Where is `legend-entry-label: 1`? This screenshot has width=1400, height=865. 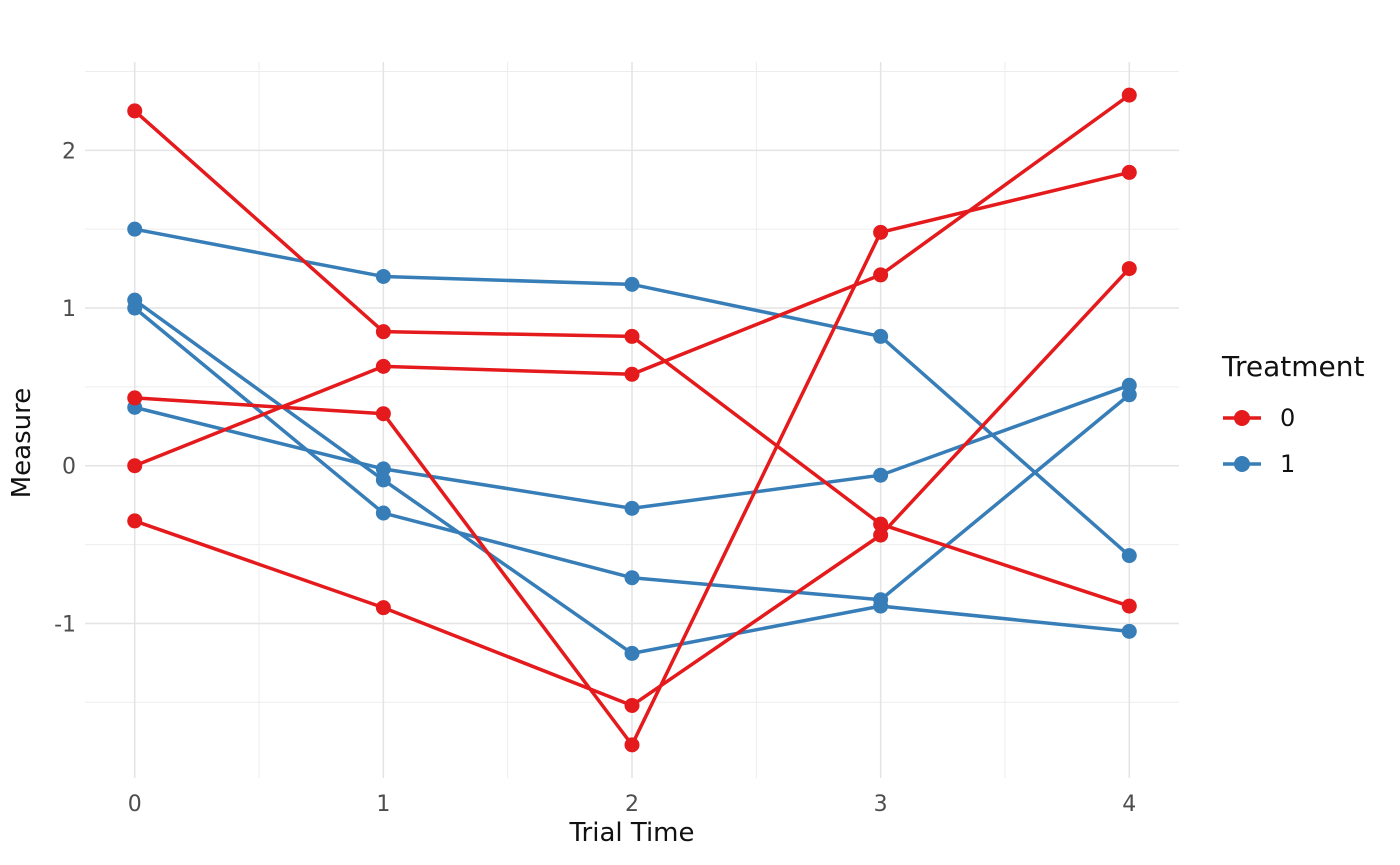 legend-entry-label: 1 is located at coordinates (1288, 464).